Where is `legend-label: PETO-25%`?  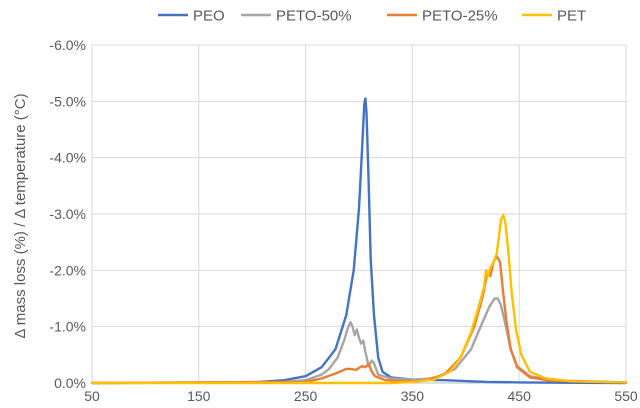
legend-label: PETO-25% is located at coordinates (460, 16).